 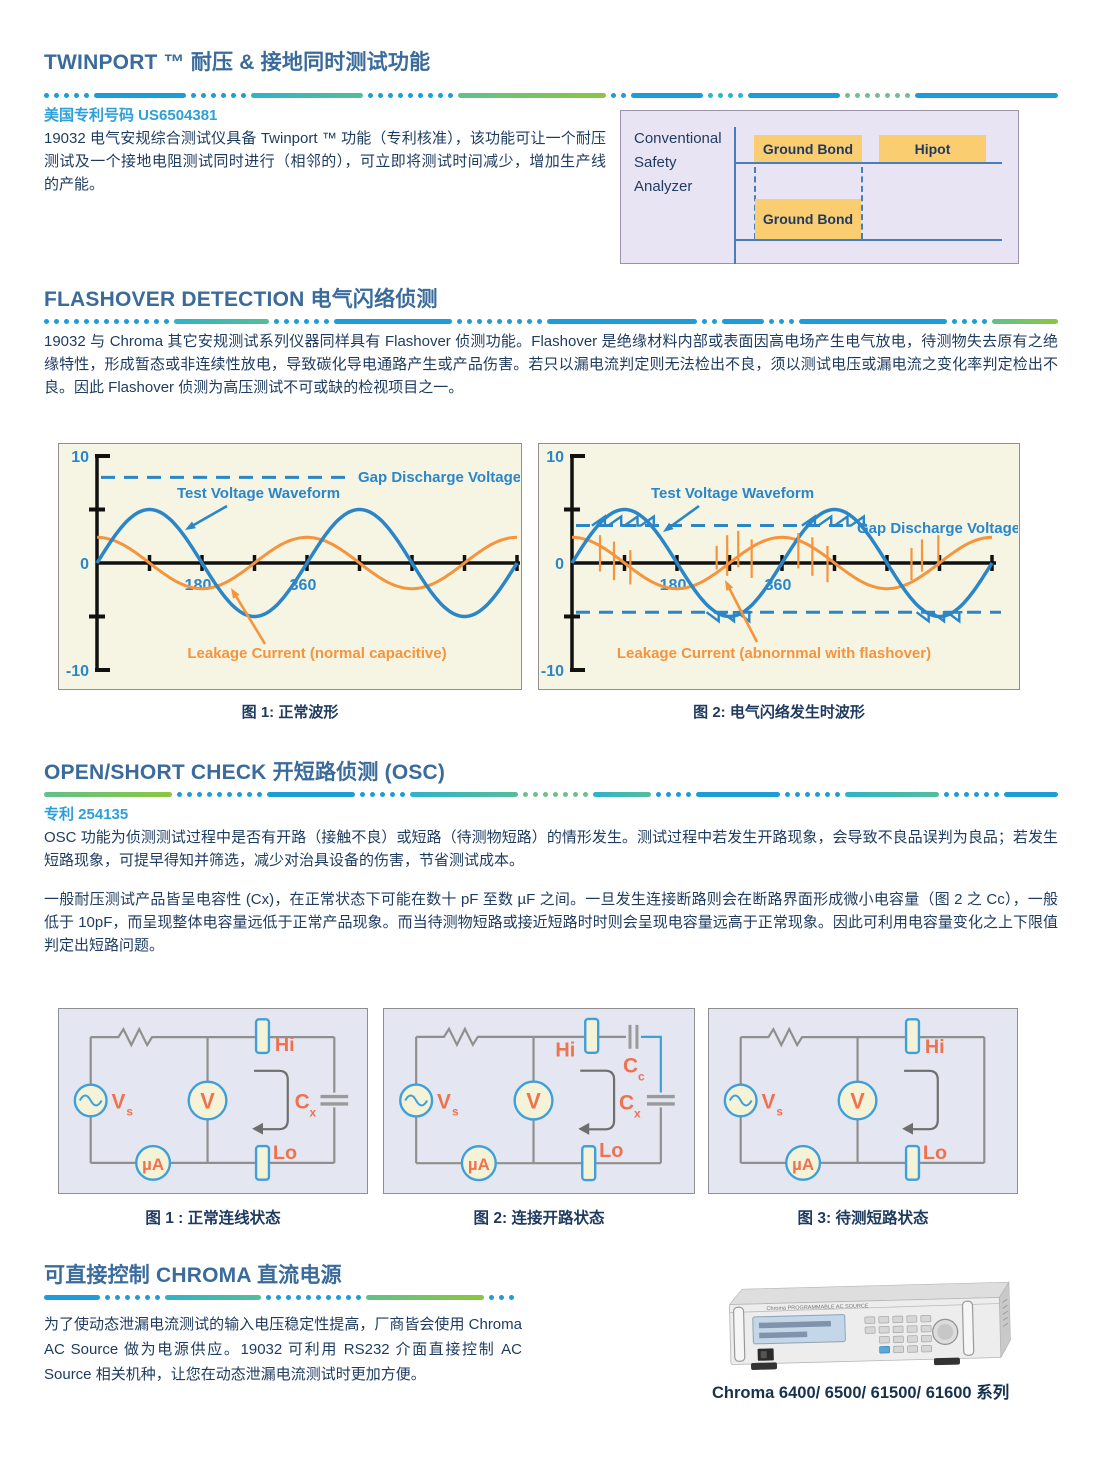 What do you see at coordinates (552, 671) in the screenshot?
I see `y-tick-label: -10` at bounding box center [552, 671].